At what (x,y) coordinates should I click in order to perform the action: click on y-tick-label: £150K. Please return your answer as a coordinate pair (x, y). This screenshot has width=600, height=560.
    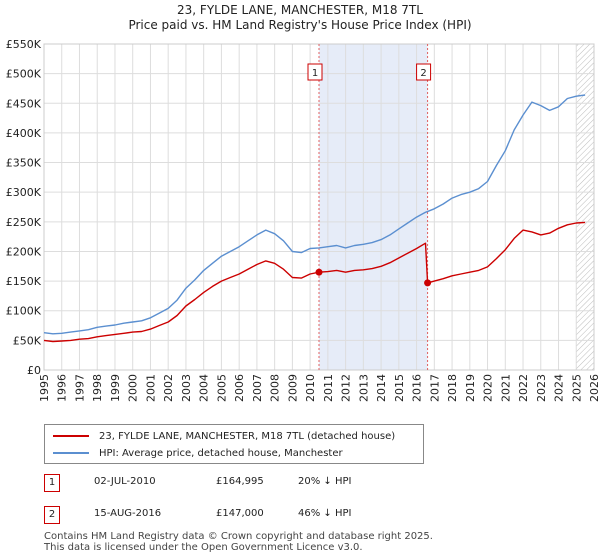
    Looking at the image, I should click on (24, 281).